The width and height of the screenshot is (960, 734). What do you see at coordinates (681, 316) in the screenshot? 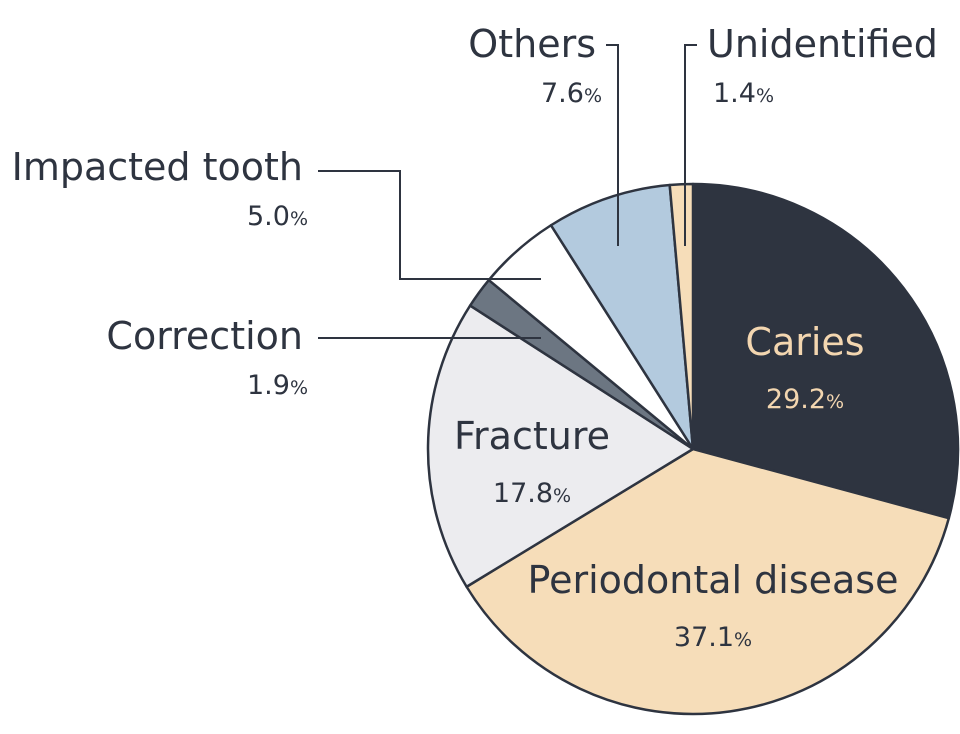
I see `pie-slice-unidentified` at bounding box center [681, 316].